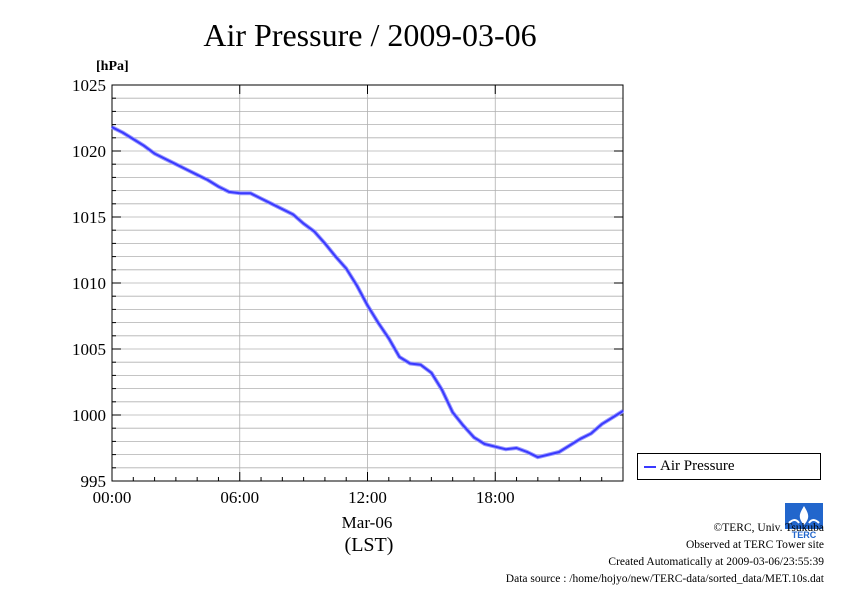  What do you see at coordinates (768, 528) in the screenshot?
I see `footer-copyright: ©TERC, Univ. Tsukuba` at bounding box center [768, 528].